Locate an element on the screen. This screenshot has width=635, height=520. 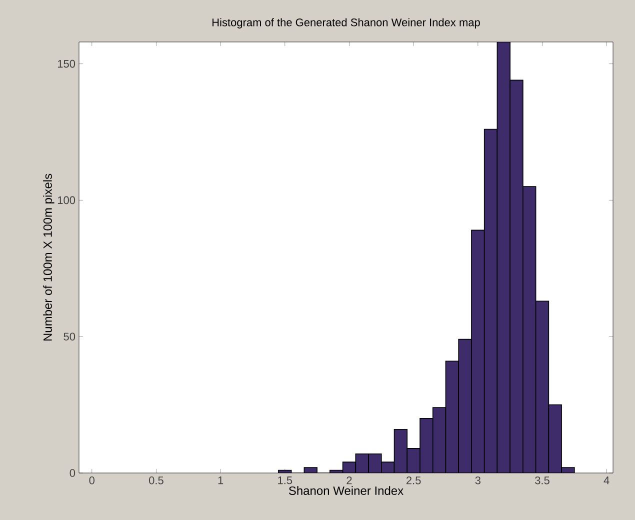
x-tick-label: 2 is located at coordinates (349, 480).